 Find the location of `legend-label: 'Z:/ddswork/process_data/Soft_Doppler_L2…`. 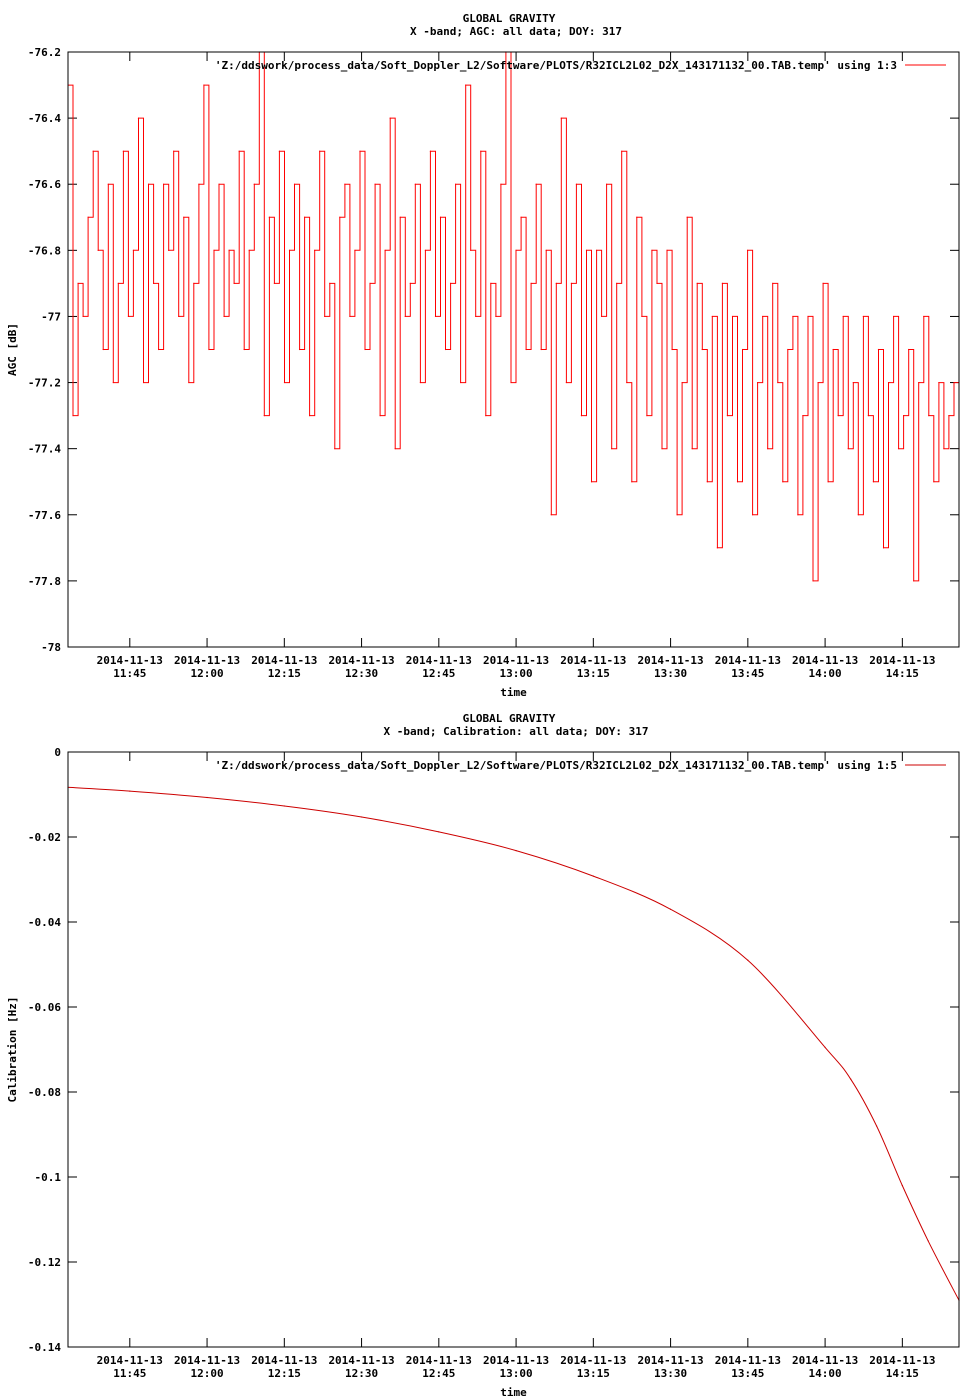

legend-label: 'Z:/ddswork/process_data/Soft_Doppler_L2… is located at coordinates (556, 765).